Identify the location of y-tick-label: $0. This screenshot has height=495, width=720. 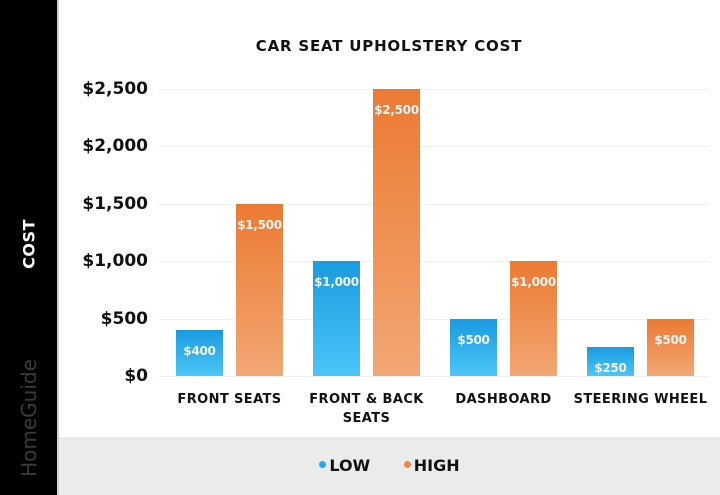
(136, 376).